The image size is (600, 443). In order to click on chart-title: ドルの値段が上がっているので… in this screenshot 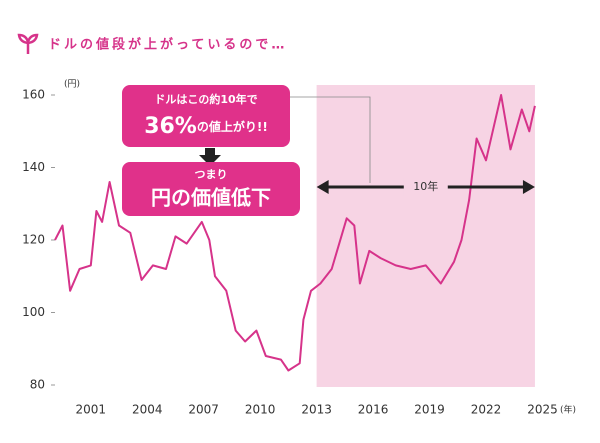, I will do `click(167, 45)`.